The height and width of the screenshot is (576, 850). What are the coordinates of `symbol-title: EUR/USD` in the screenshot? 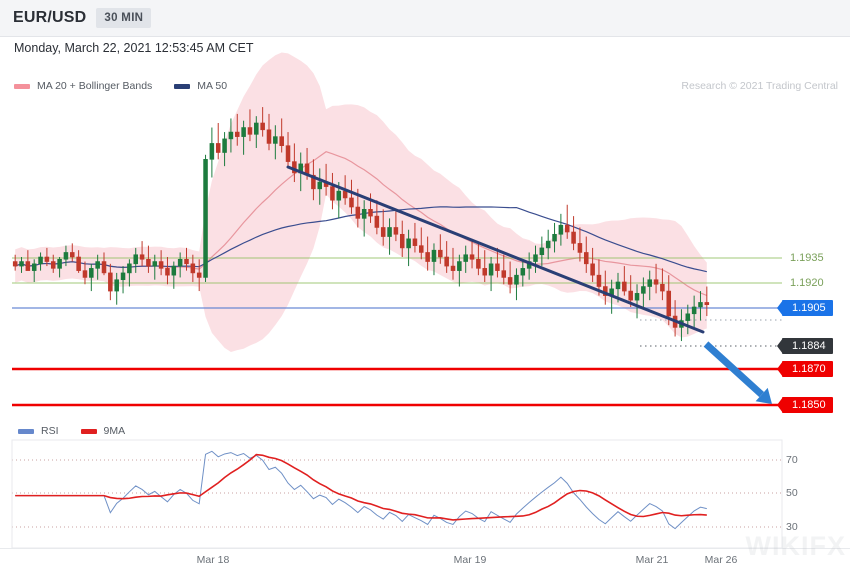 It's located at (50, 17).